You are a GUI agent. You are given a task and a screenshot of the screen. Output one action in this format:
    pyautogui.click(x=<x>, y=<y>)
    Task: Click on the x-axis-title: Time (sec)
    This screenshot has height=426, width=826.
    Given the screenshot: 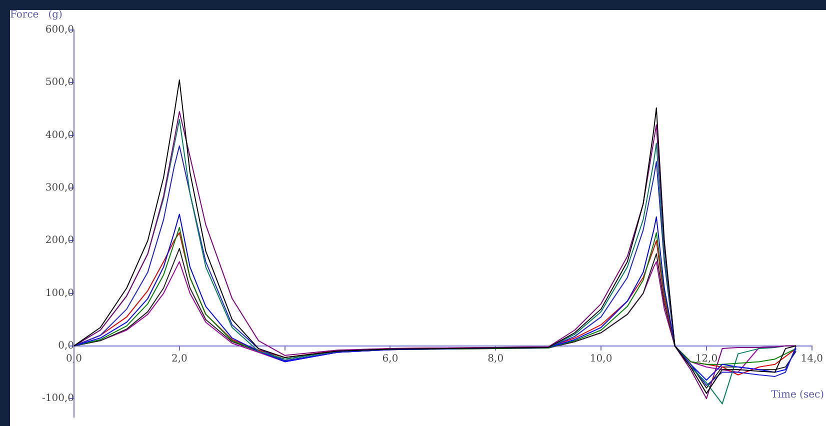 What is the action you would take?
    pyautogui.click(x=797, y=395)
    